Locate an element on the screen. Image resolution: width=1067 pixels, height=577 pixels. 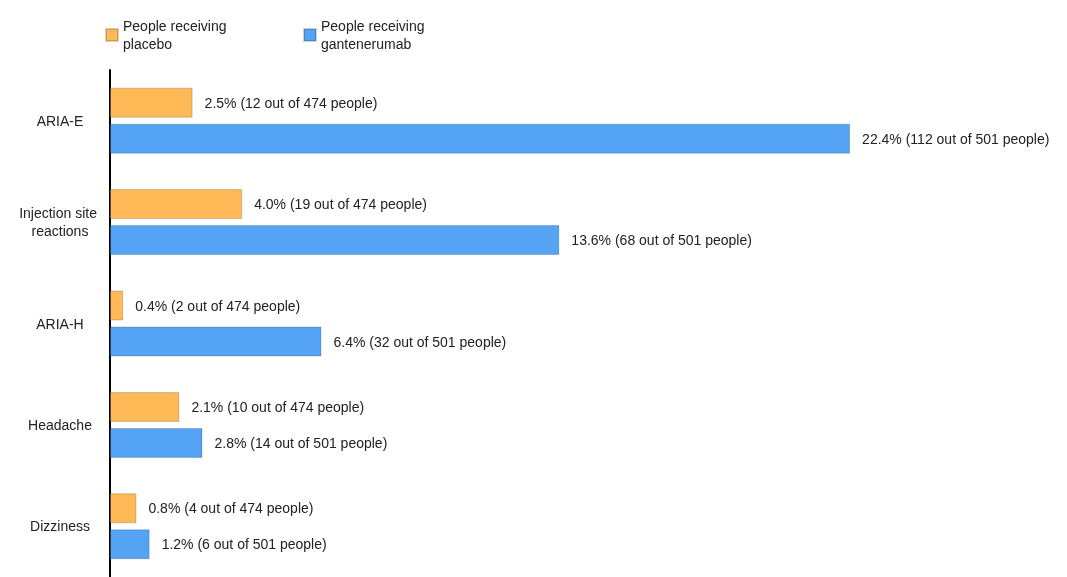
data-label: 2.8% (14 out of 501 people) is located at coordinates (301, 442).